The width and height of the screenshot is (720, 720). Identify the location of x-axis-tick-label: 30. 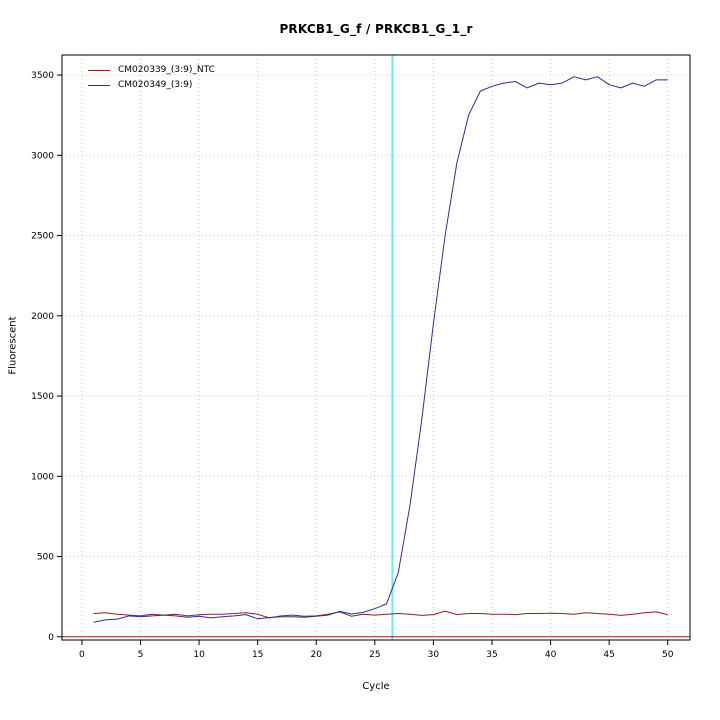
(434, 655).